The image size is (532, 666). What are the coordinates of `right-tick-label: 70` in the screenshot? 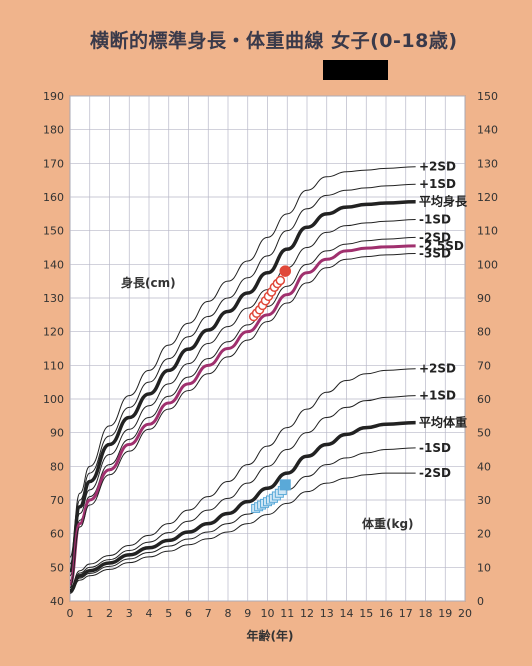 It's located at (484, 365).